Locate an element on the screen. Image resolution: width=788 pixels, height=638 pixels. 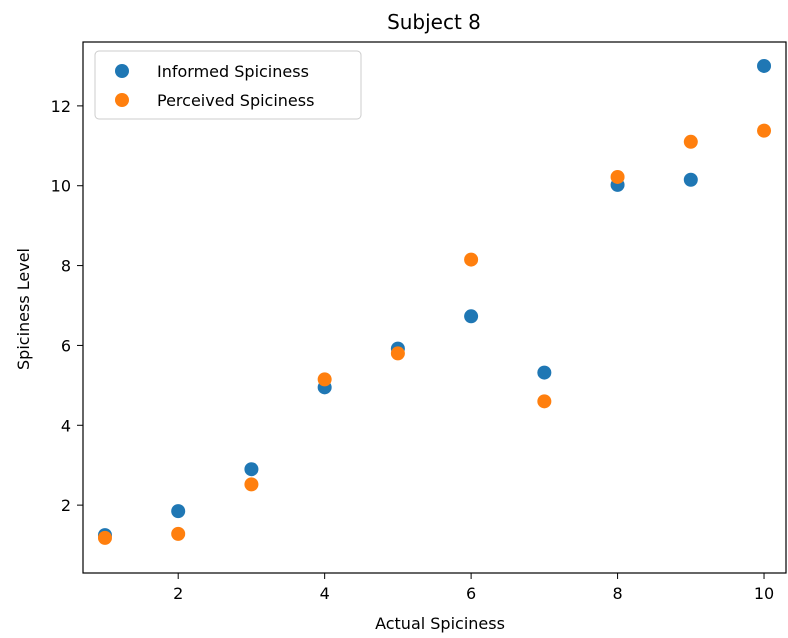
legend-label-informed: Informed Spiciness is located at coordinates (233, 71).